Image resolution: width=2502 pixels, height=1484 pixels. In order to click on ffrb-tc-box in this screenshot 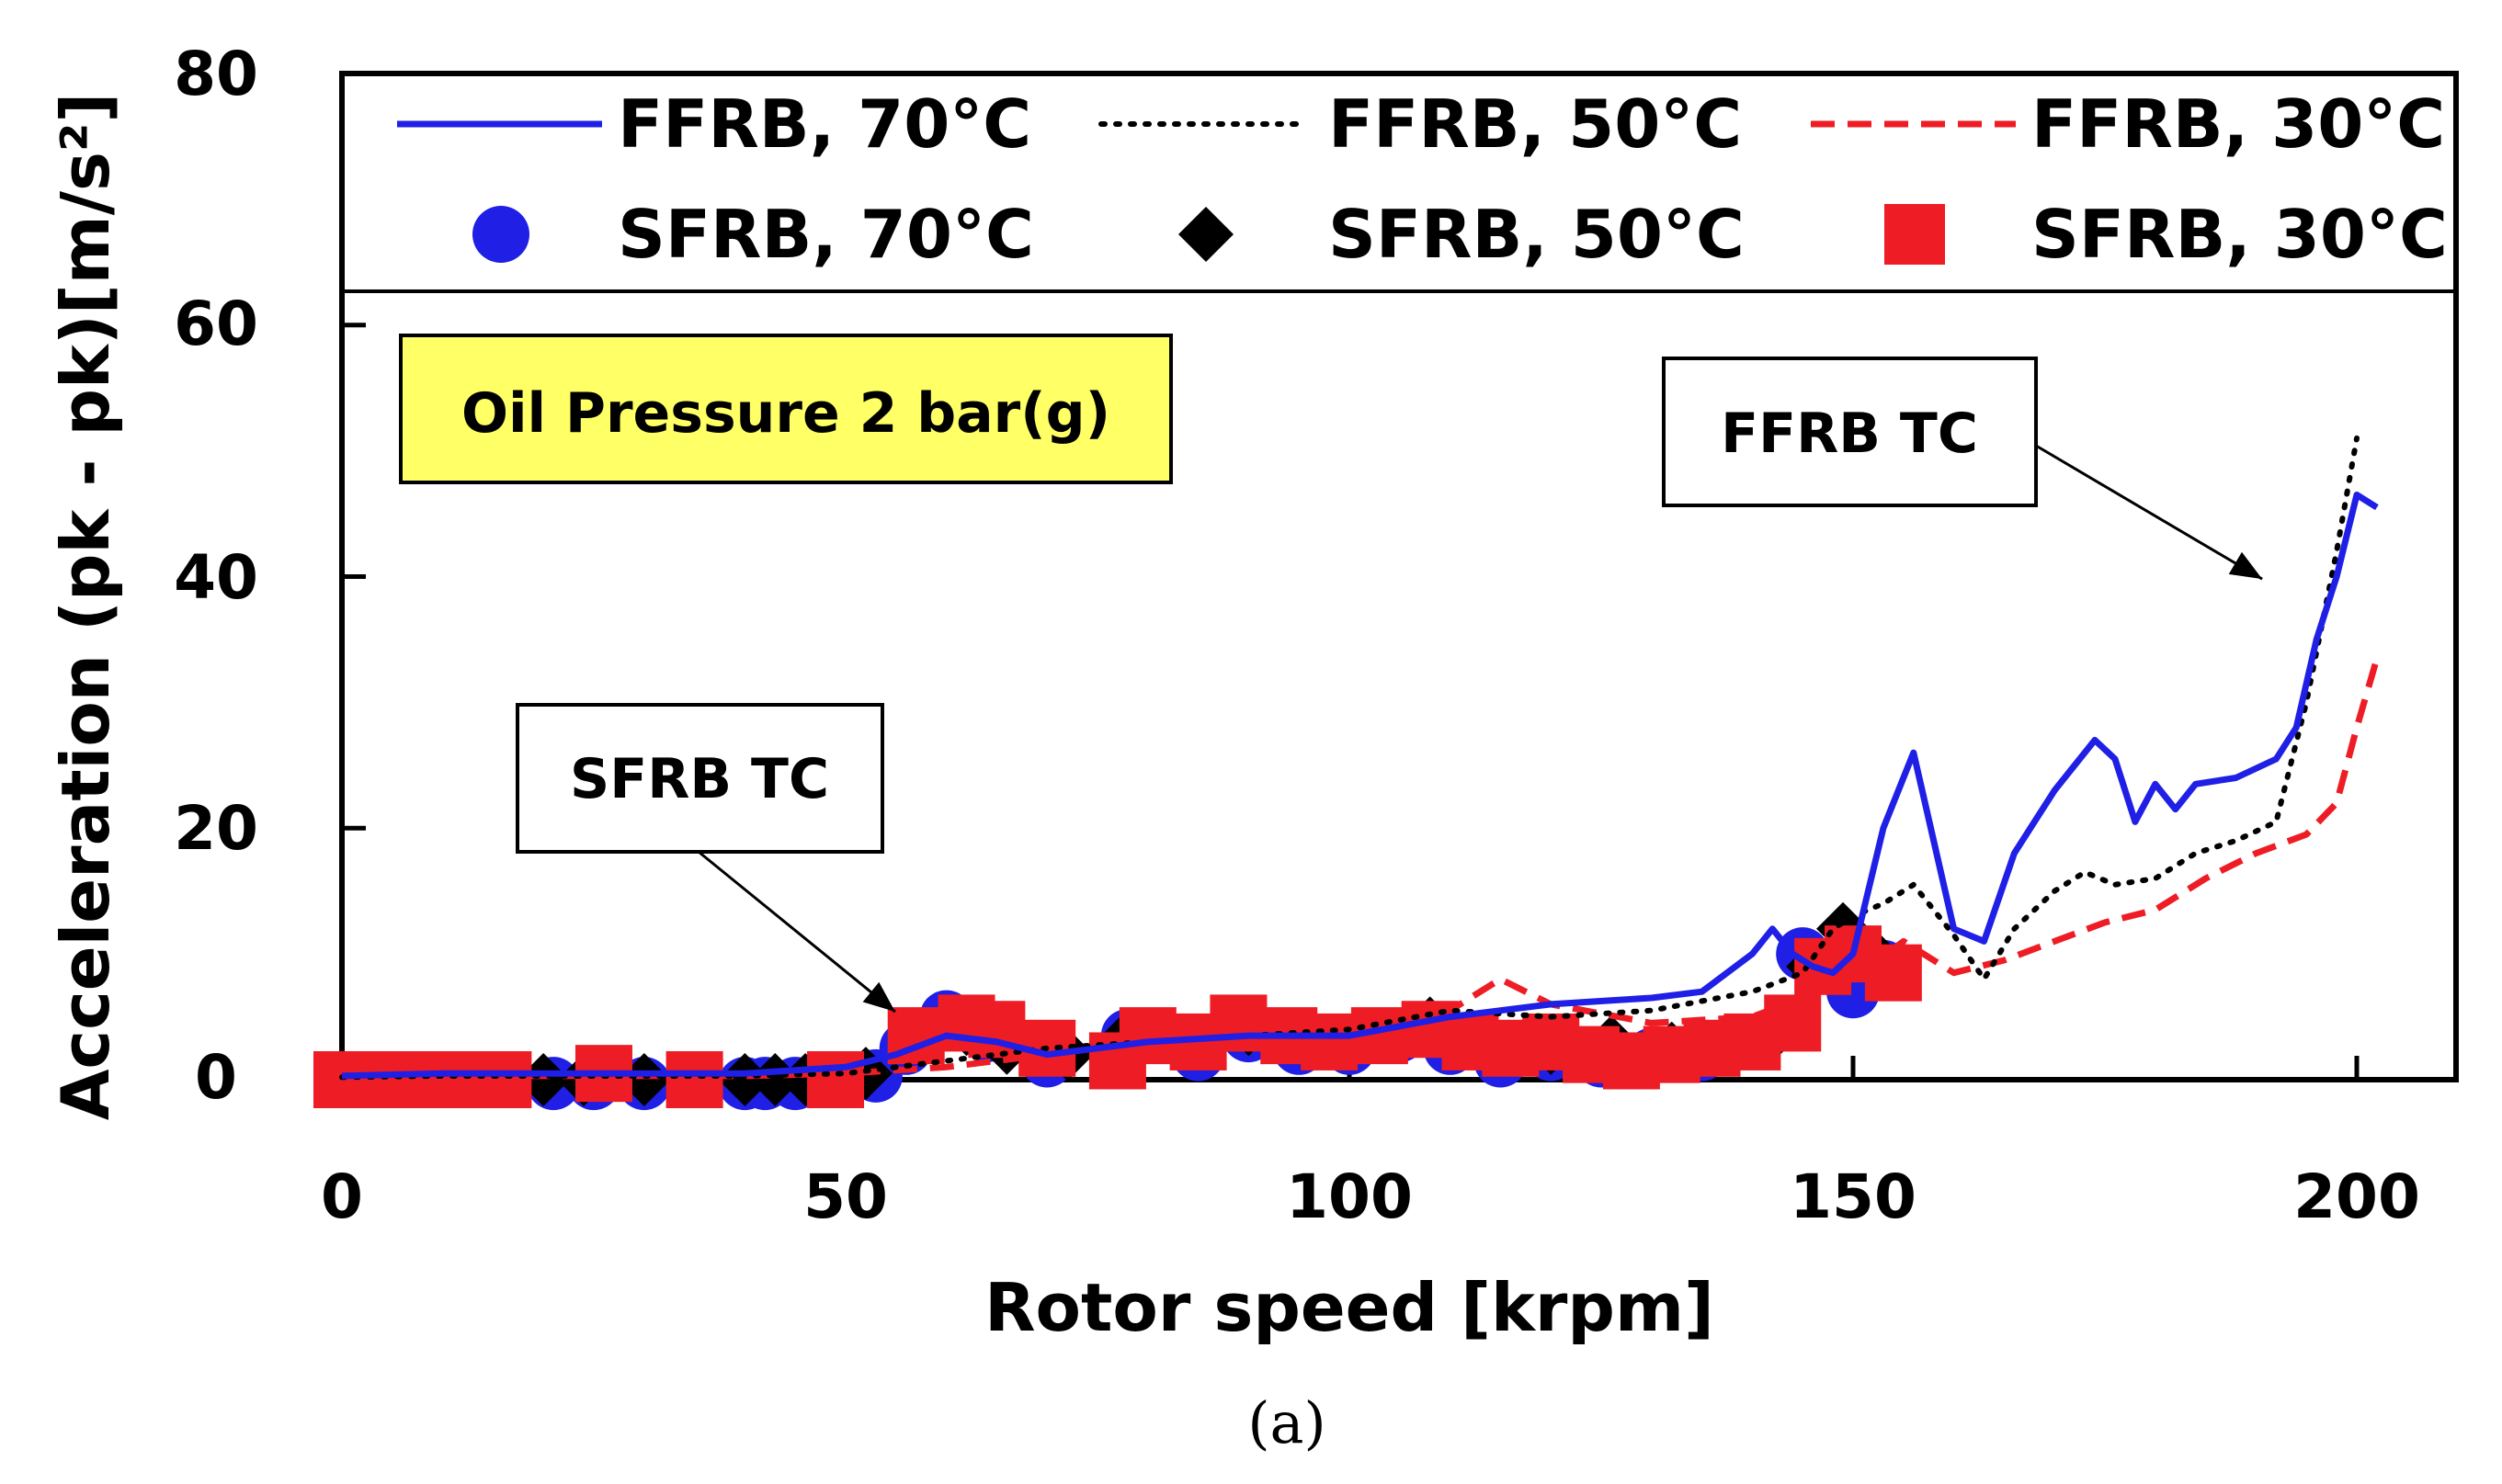, I will do `click(1850, 432)`.